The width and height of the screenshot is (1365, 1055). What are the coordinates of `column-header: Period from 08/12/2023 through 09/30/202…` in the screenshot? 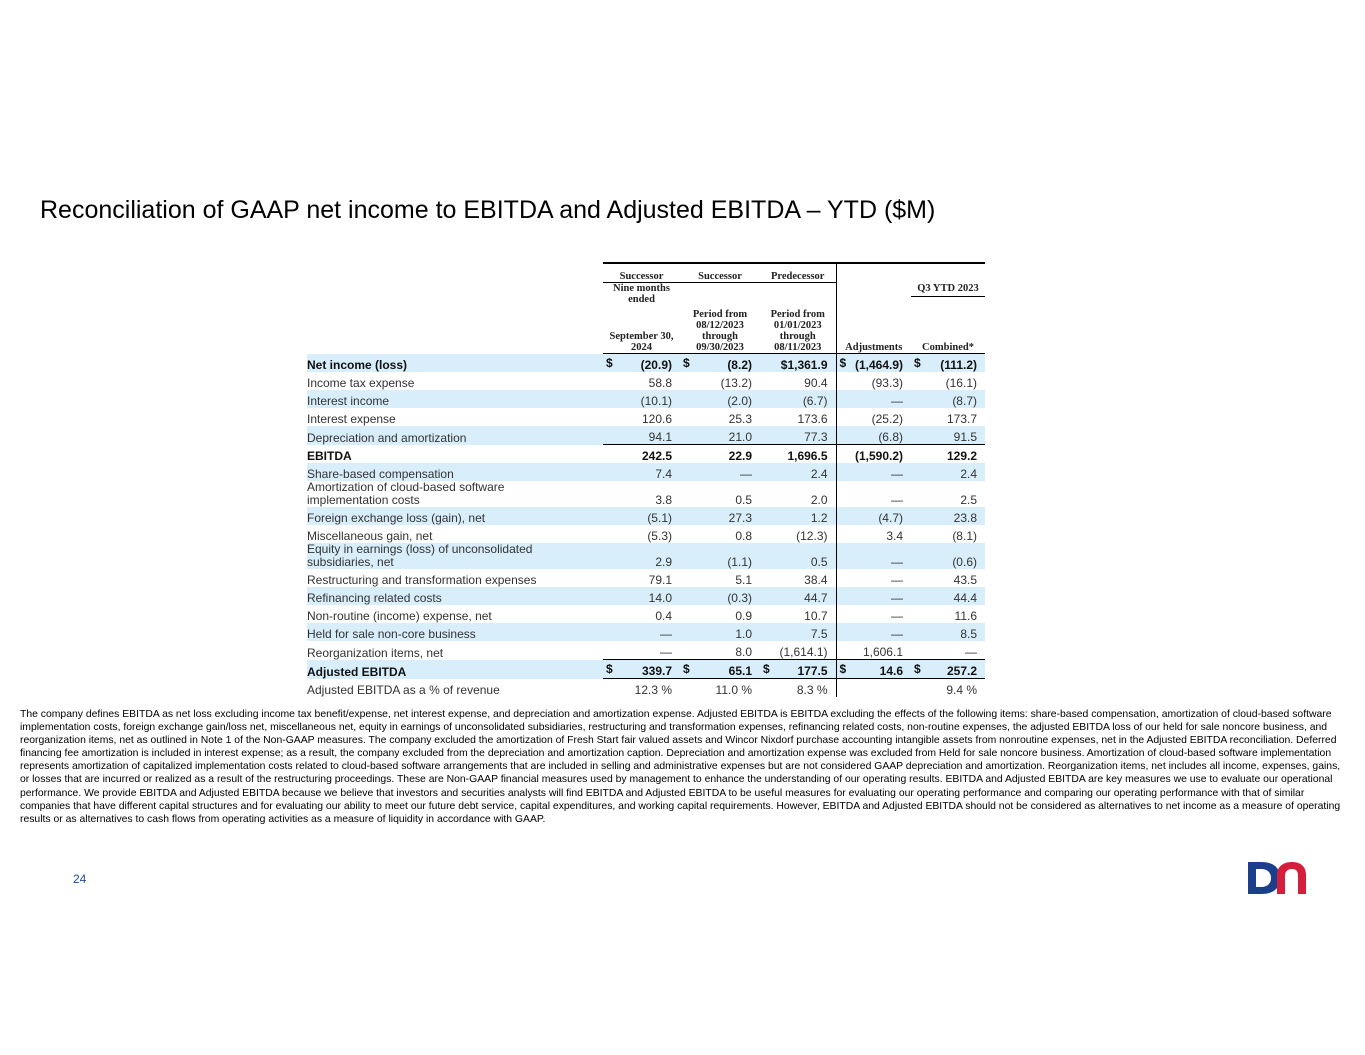 It's located at (720, 318).